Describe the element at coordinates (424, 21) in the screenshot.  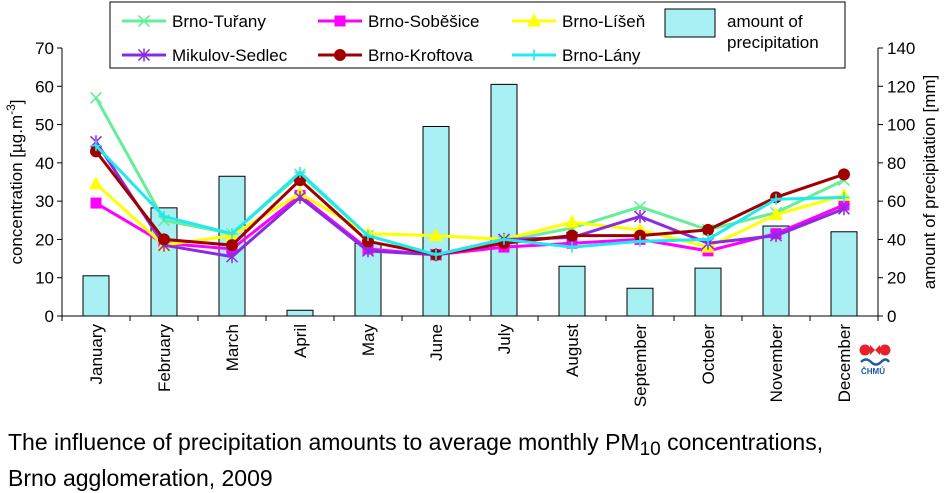
I see `legend-label: Brno-Soběšice` at that location.